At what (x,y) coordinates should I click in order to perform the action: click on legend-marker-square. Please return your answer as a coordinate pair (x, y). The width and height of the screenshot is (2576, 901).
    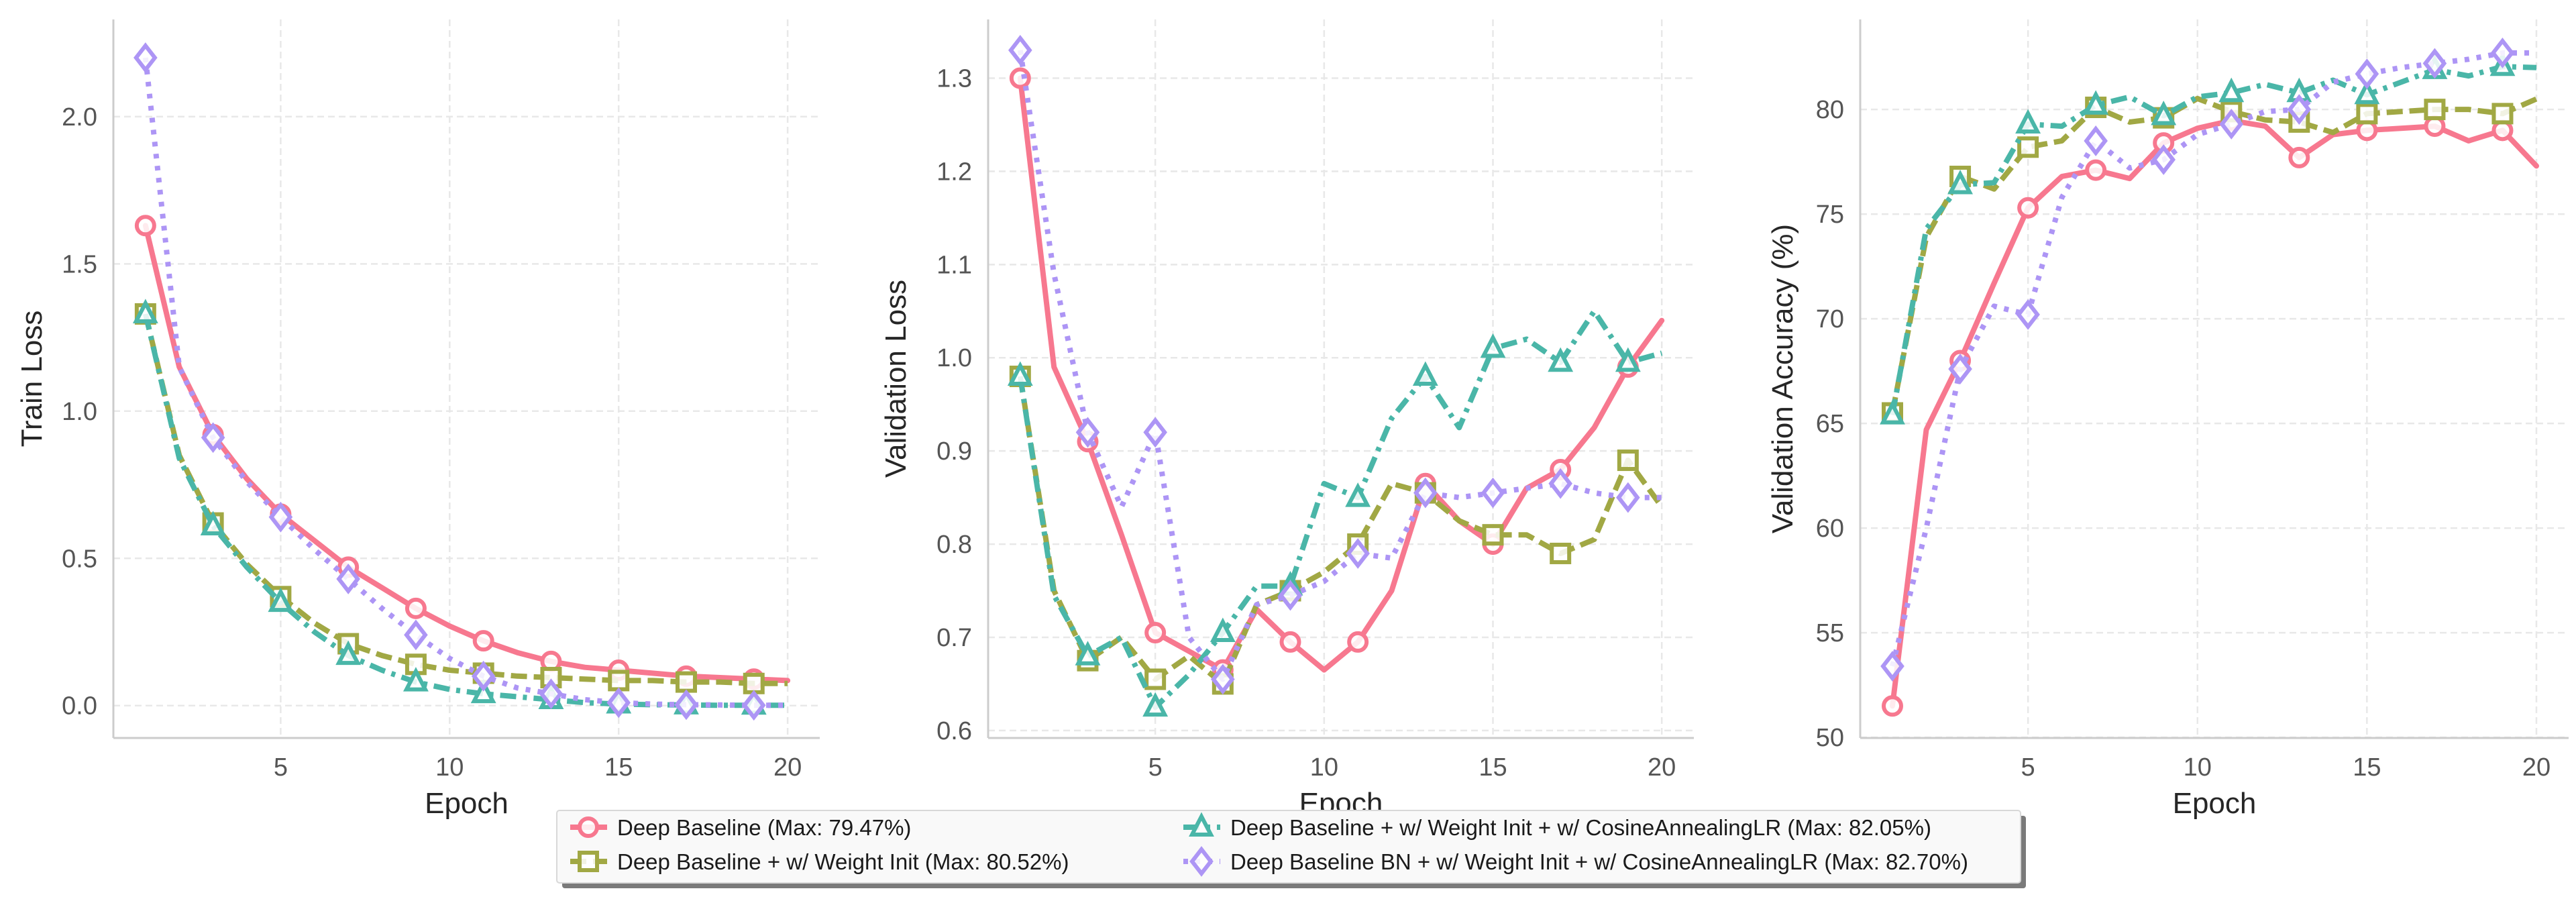
    Looking at the image, I should click on (588, 861).